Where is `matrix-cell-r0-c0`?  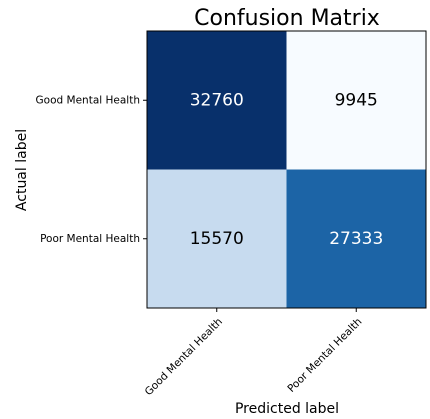 matrix-cell-r0-c0 is located at coordinates (217, 100).